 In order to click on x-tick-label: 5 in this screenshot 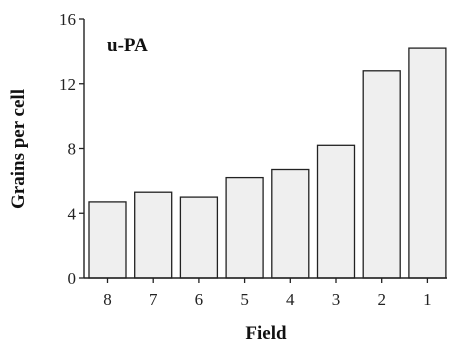, I will do `click(244, 299)`.